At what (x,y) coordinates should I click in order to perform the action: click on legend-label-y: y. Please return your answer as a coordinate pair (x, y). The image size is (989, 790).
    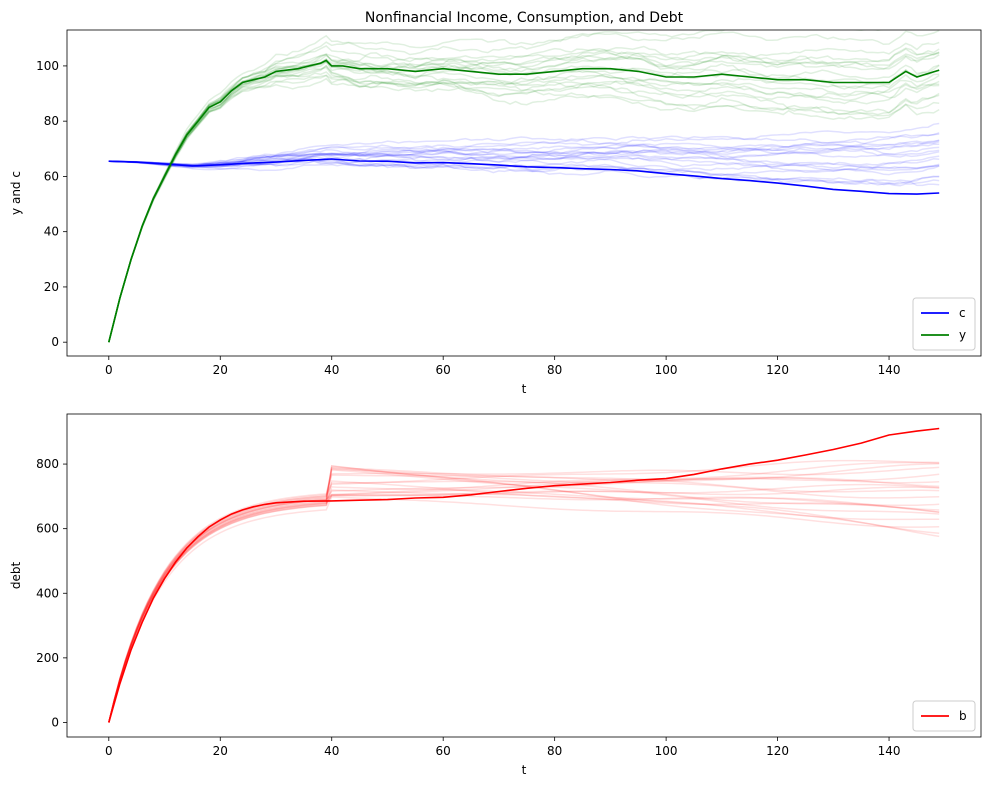
    Looking at the image, I should click on (962, 335).